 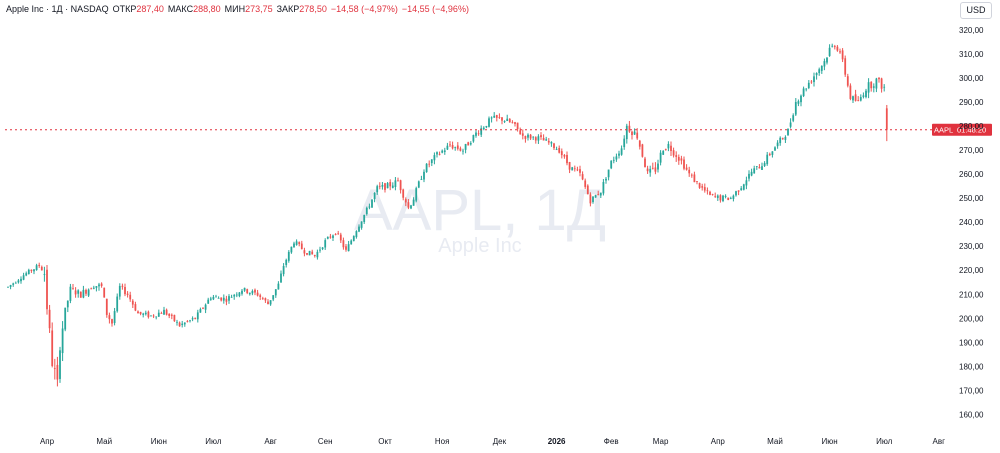 What do you see at coordinates (884, 441) in the screenshot?
I see `x-tick-label: Июл` at bounding box center [884, 441].